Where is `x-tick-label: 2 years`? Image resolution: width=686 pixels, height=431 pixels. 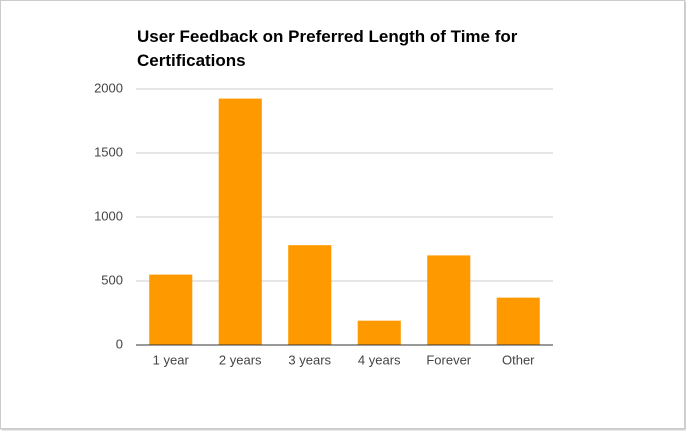
x-tick-label: 2 years is located at coordinates (240, 359).